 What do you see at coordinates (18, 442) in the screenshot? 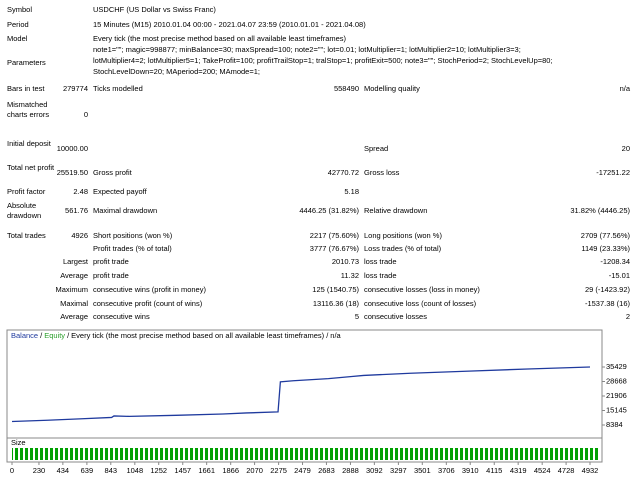
I see `size-label: Size` at bounding box center [18, 442].